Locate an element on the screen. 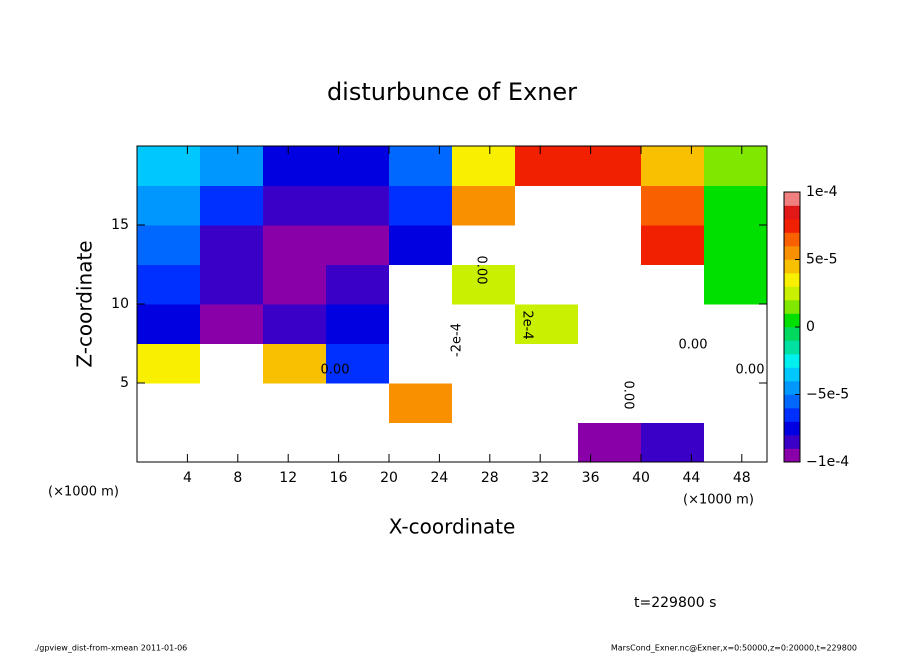 The width and height of the screenshot is (904, 654). y-axis-label: Z-coordinate is located at coordinates (85, 303).